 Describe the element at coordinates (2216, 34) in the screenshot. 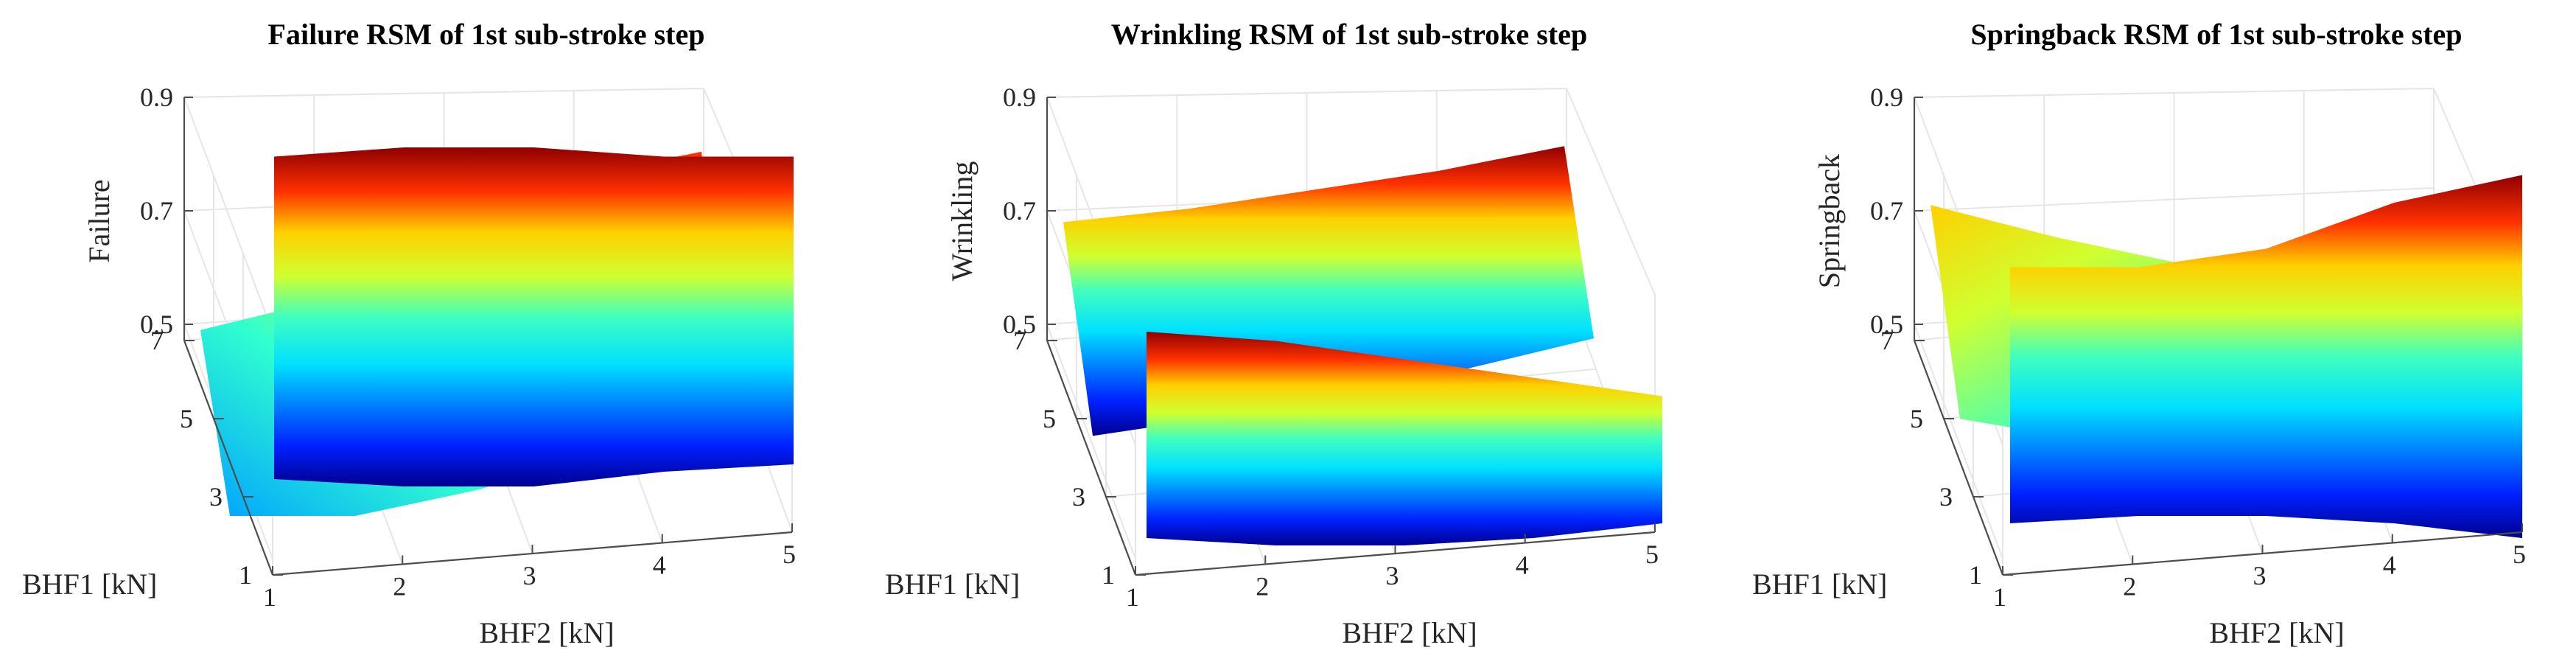

I see `chart-title: Springback RSM of 1st sub-stroke step` at that location.